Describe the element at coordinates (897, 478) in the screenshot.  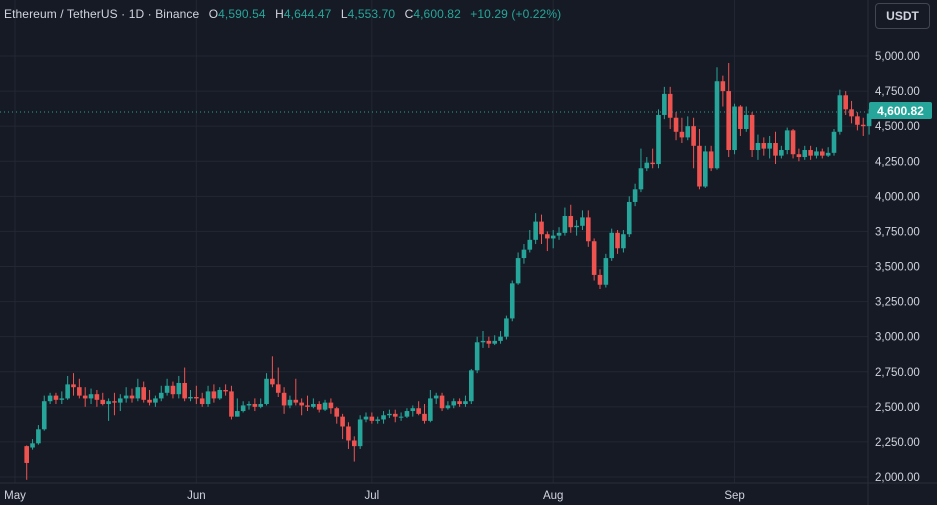
I see `y-tick-label: 2,000.00` at that location.